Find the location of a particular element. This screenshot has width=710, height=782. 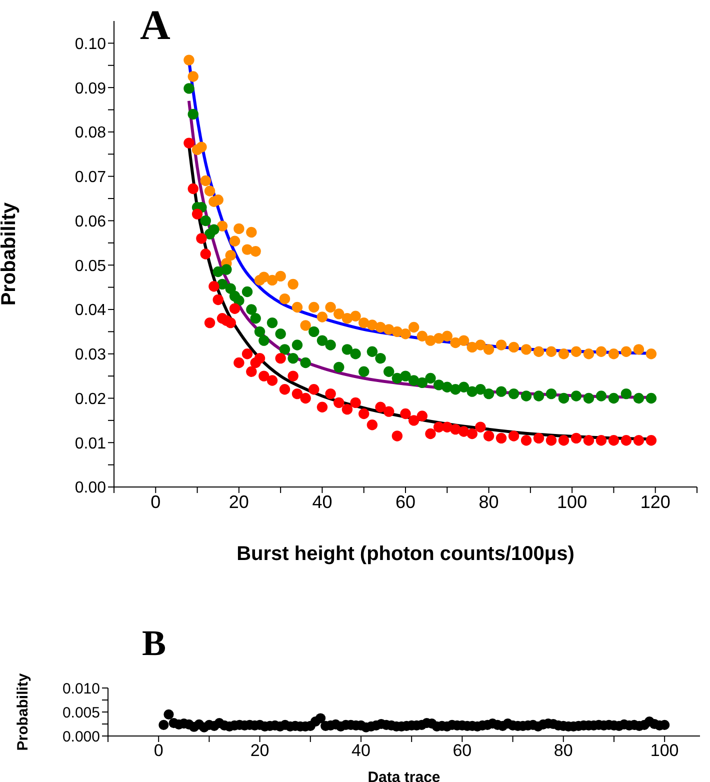

y-tick-label: 0.03 is located at coordinates (90, 355).